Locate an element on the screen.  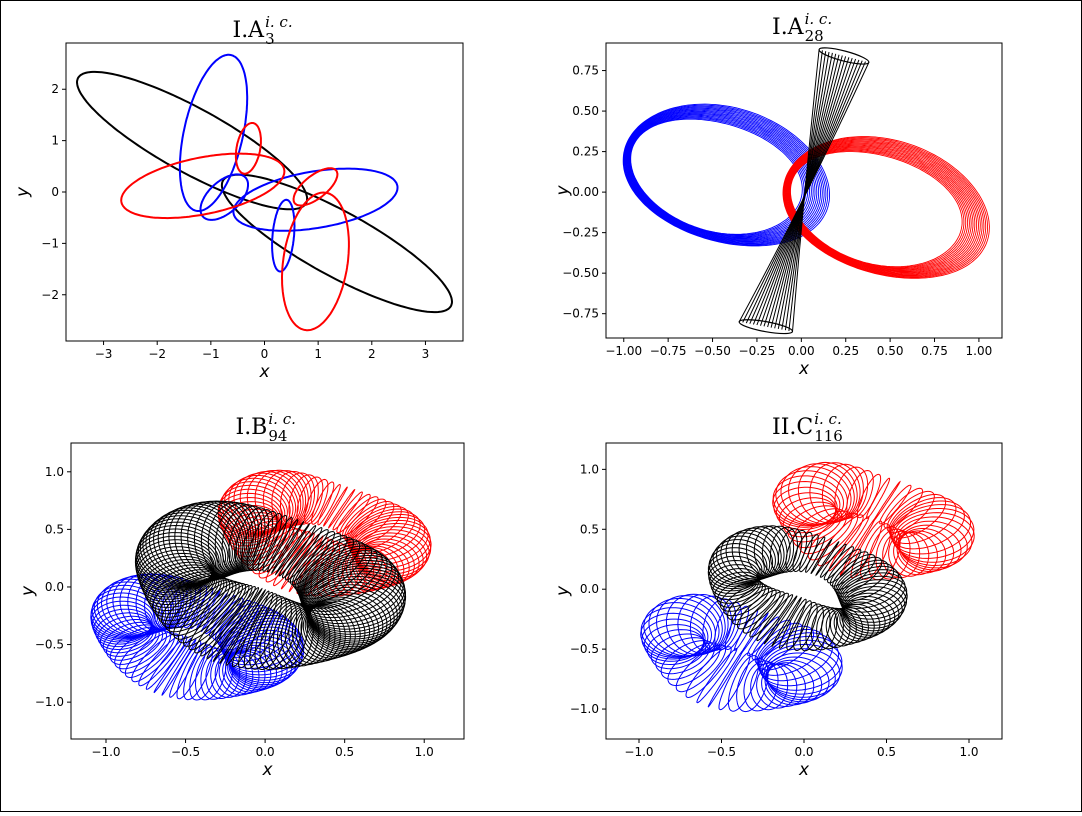
x-tick-label: −0.25 is located at coordinates (757, 351).